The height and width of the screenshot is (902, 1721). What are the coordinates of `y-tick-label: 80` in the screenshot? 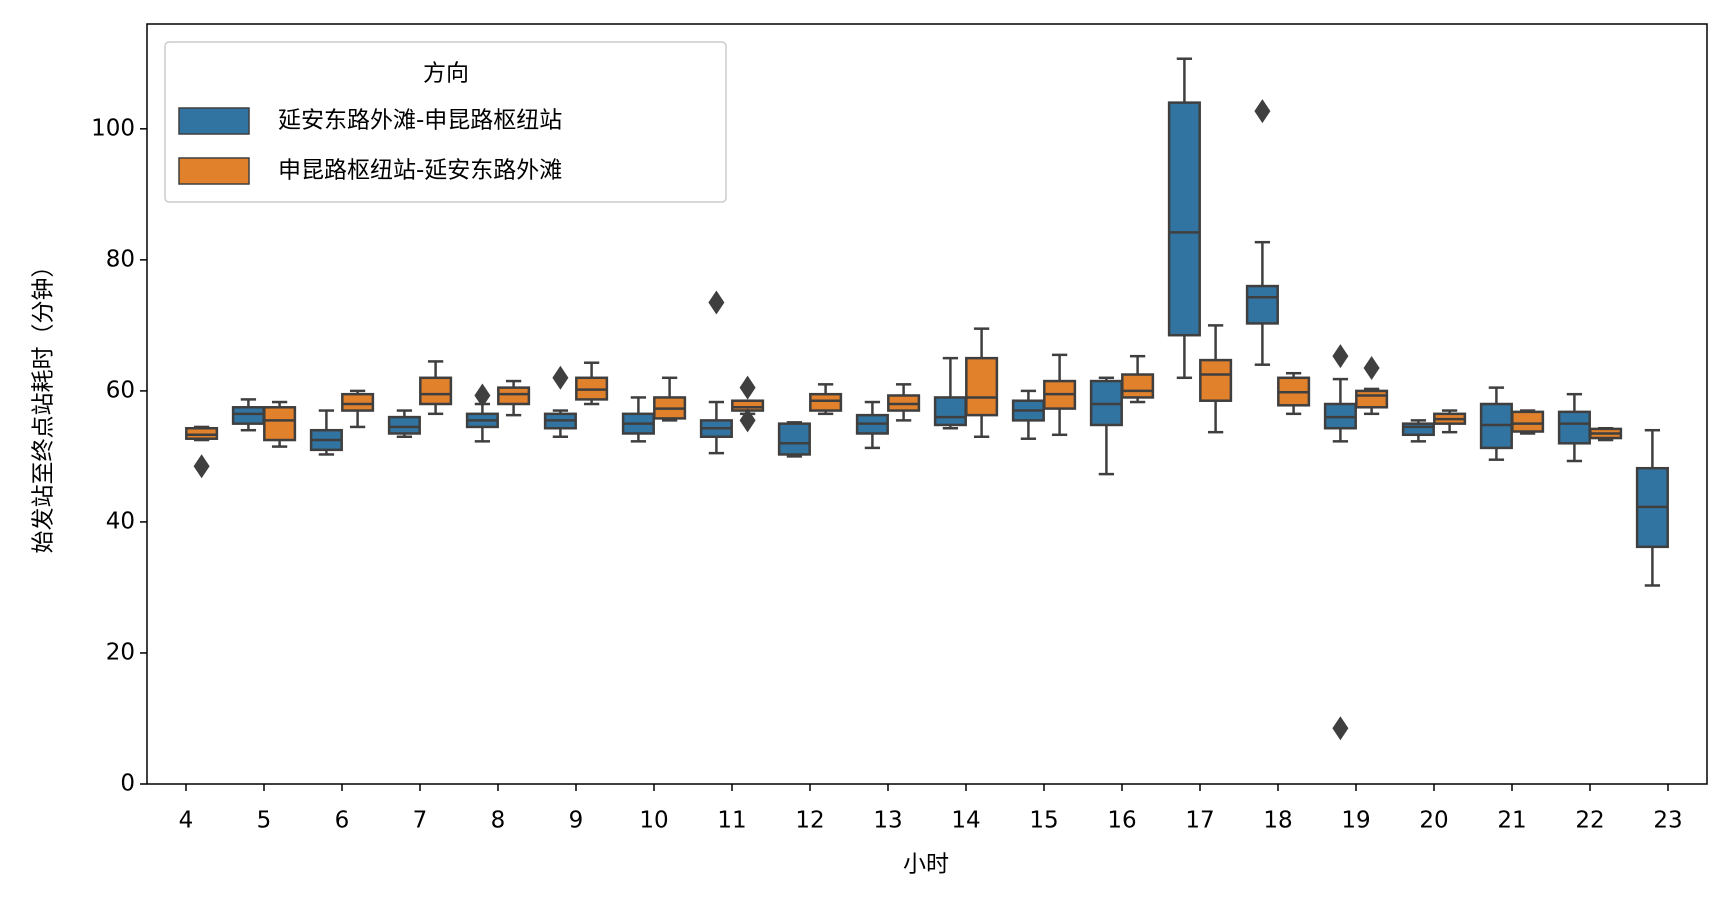 It's located at (120, 259).